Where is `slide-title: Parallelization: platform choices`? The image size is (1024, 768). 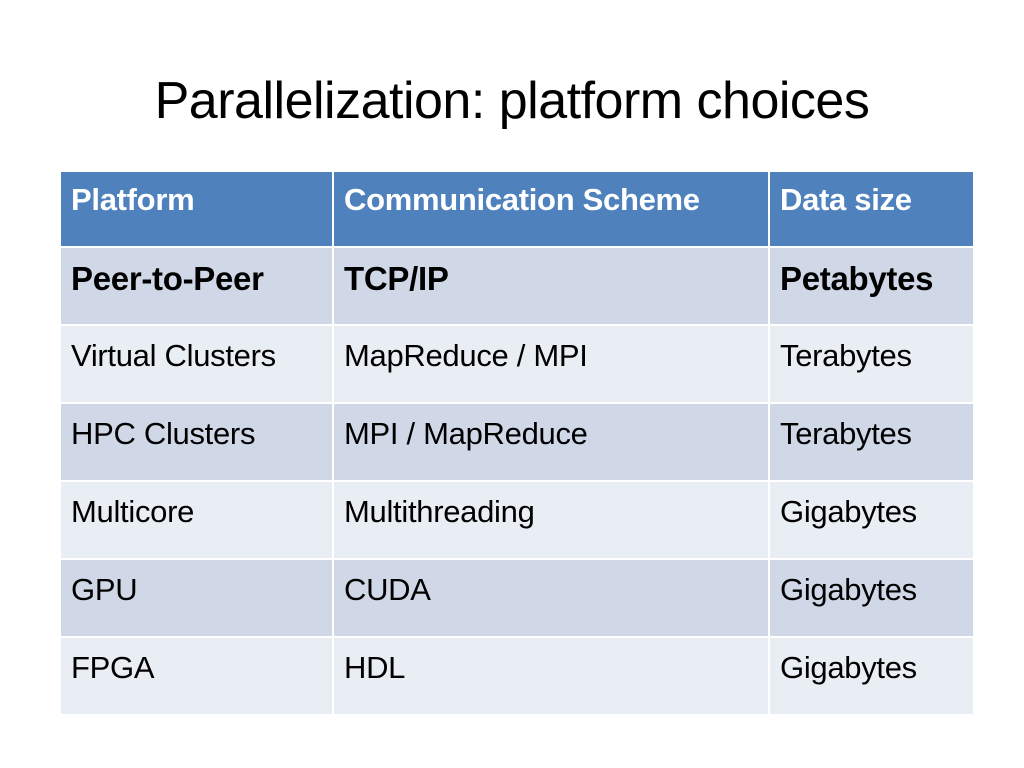
slide-title: Parallelization: platform choices is located at coordinates (512, 101).